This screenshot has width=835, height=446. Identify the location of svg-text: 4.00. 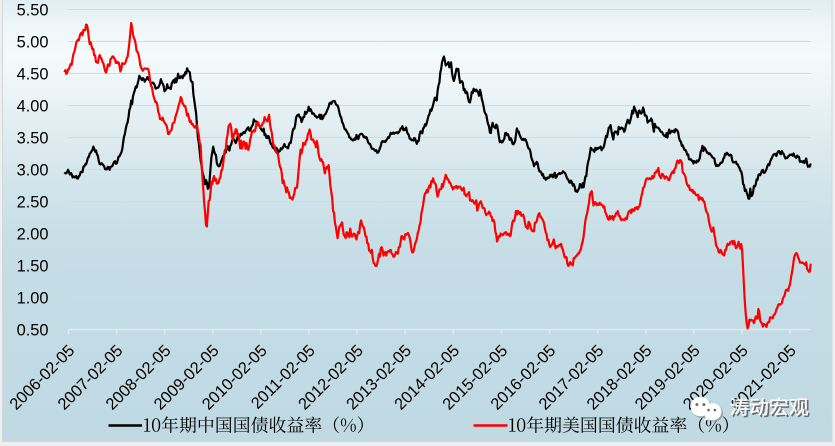
(33, 106).